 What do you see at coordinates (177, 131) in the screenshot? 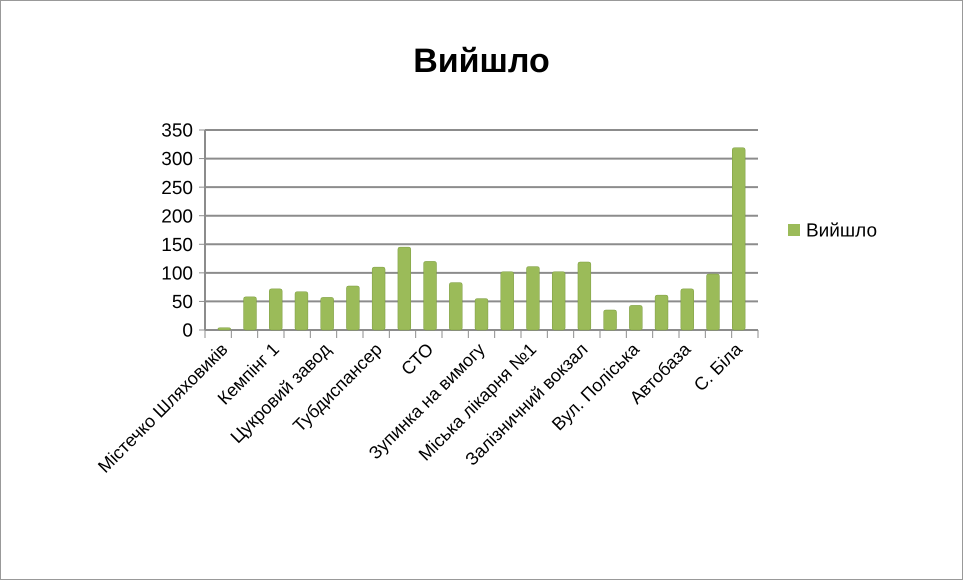
I see `y-tick-label: 350` at bounding box center [177, 131].